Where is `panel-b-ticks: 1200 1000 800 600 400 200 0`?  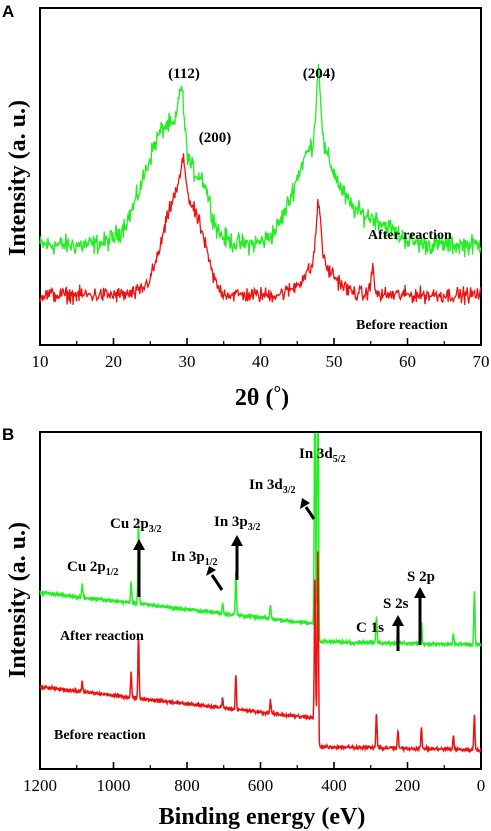
panel-b-ticks: 1200 1000 800 600 400 200 0 is located at coordinates (254, 778).